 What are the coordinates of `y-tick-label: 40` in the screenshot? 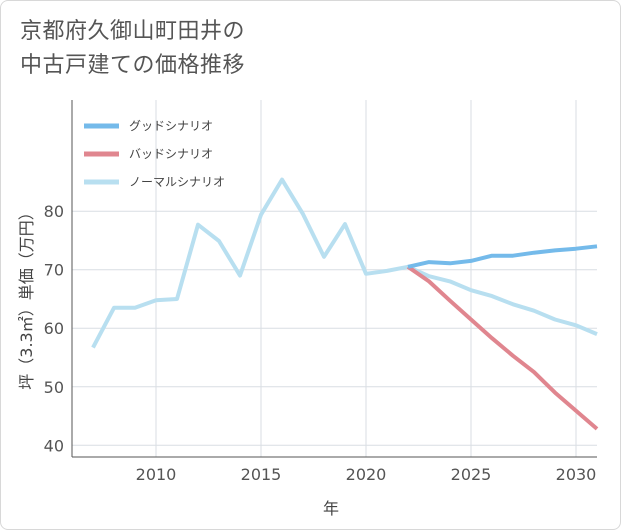 It's located at (54, 445).